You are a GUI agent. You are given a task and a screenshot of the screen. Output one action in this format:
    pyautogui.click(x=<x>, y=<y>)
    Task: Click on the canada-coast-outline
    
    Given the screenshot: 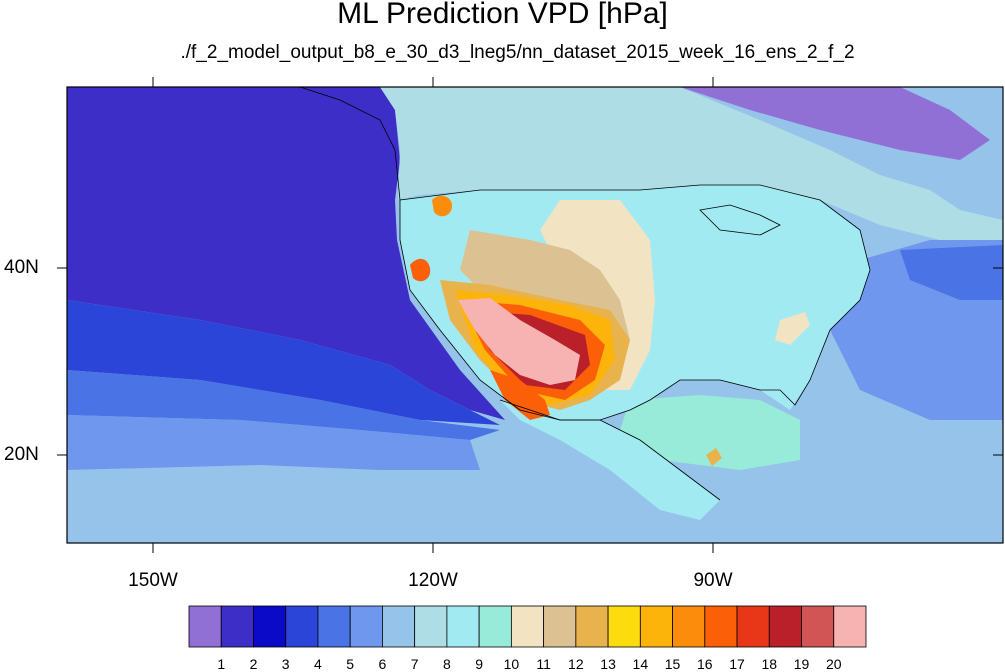 What is the action you would take?
    pyautogui.click(x=350, y=144)
    